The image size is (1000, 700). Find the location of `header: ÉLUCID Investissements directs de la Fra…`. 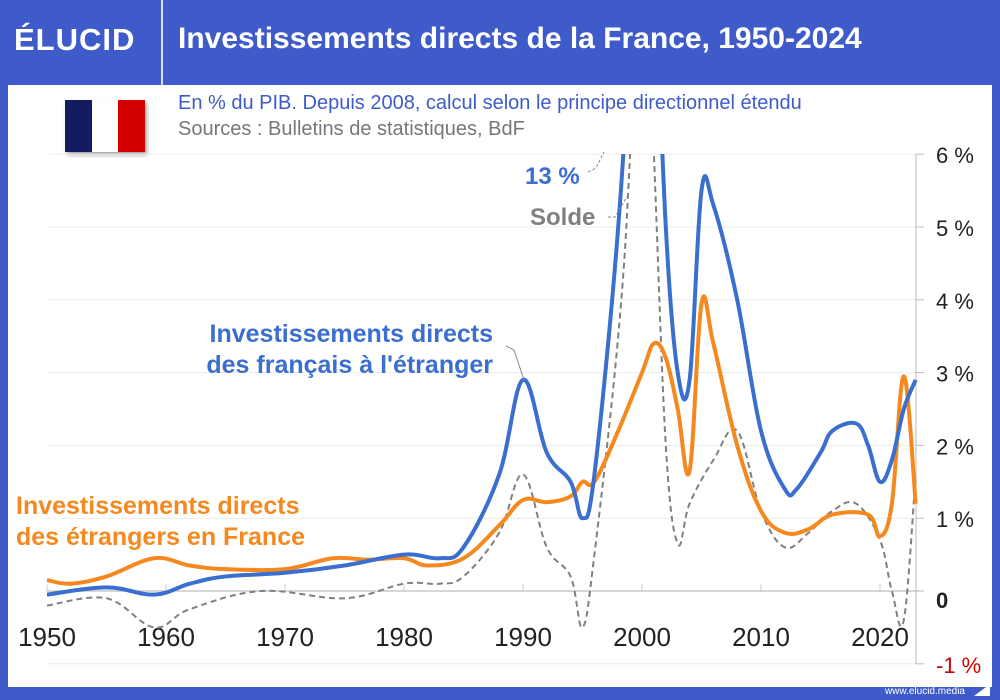

header: ÉLUCID Investissements directs de la Fra… is located at coordinates (500, 42).